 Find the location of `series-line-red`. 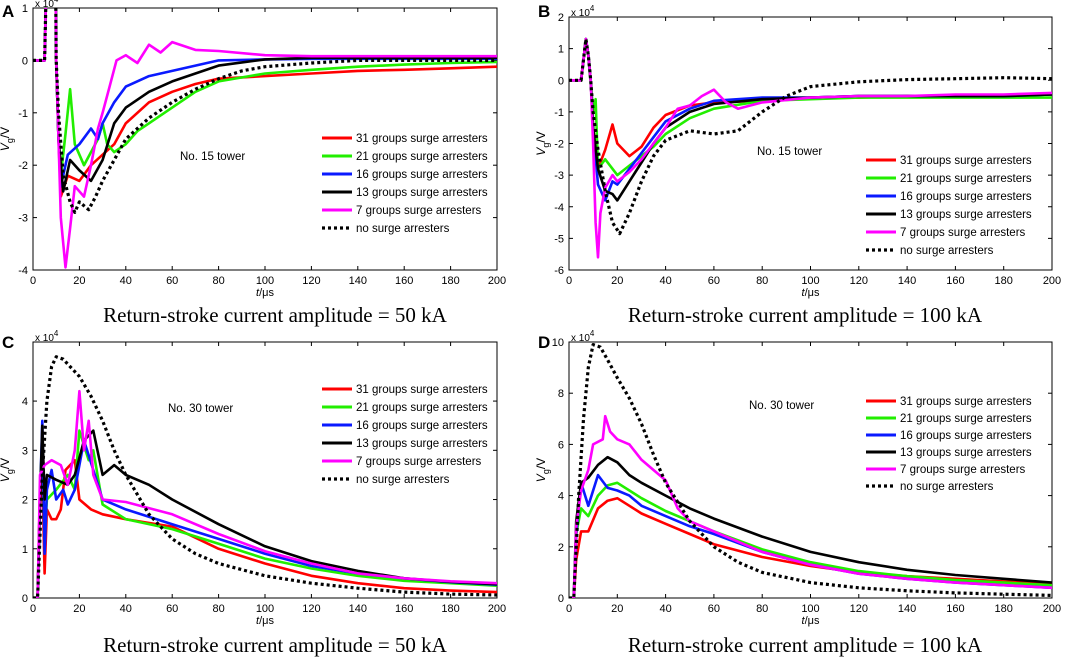

series-line-red is located at coordinates (265, 103).